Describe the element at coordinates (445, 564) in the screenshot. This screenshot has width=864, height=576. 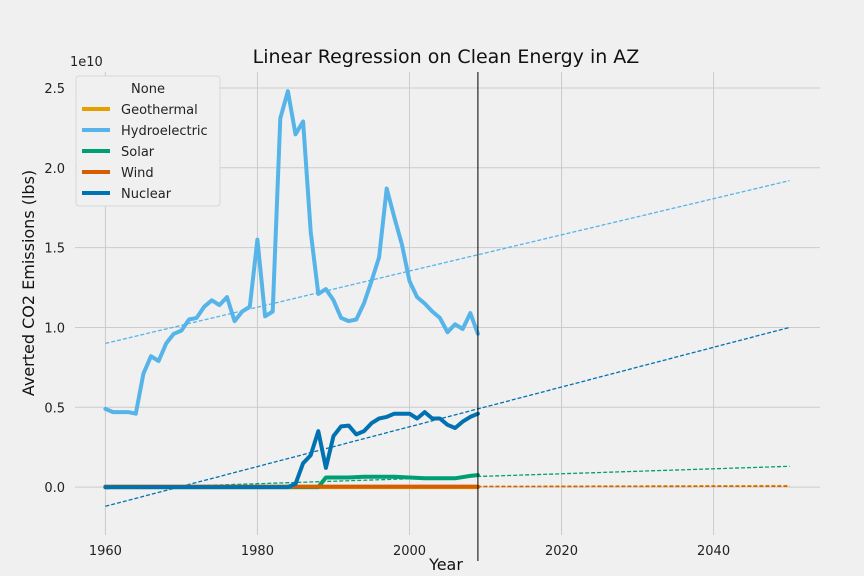
I see `x-axis-label: Year` at that location.